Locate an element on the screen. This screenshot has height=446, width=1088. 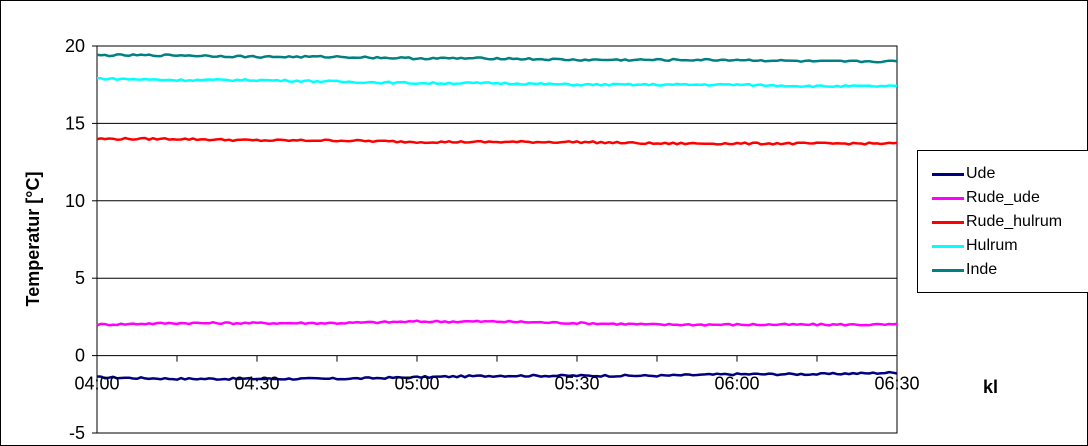
x-tick-label: 05:30 is located at coordinates (576, 384).